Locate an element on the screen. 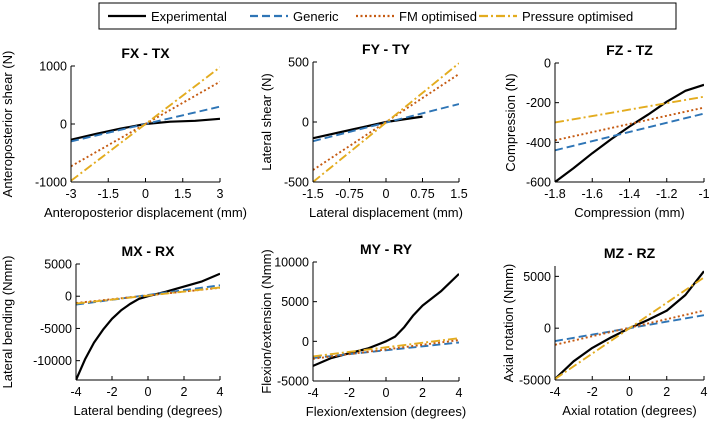 This screenshot has width=709, height=428. y-axis-label: Flexion/extension (Nmm) is located at coordinates (266, 321).